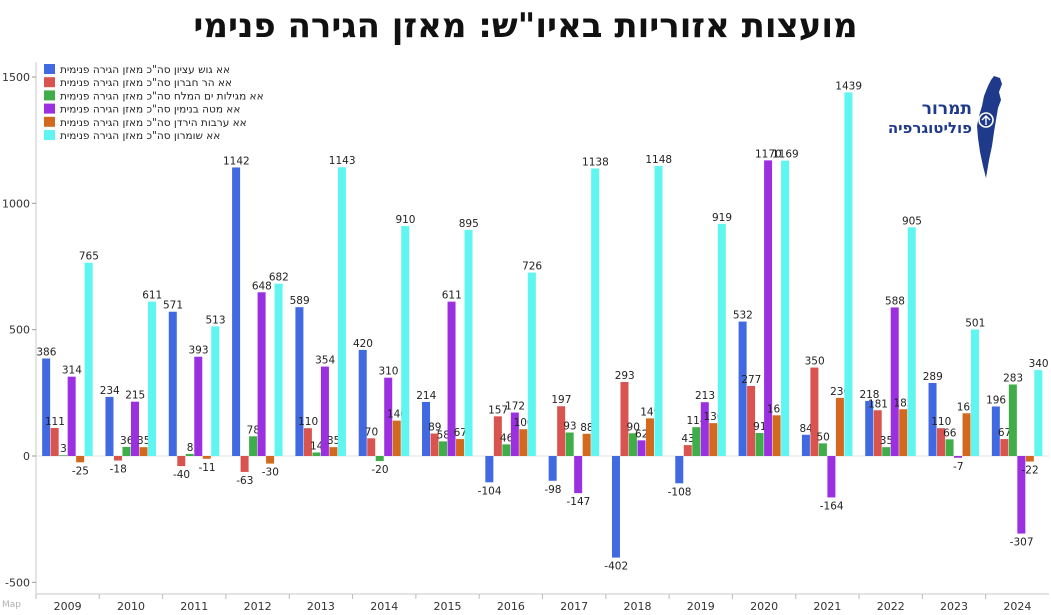  I want to click on data-label: 532, so click(743, 316).